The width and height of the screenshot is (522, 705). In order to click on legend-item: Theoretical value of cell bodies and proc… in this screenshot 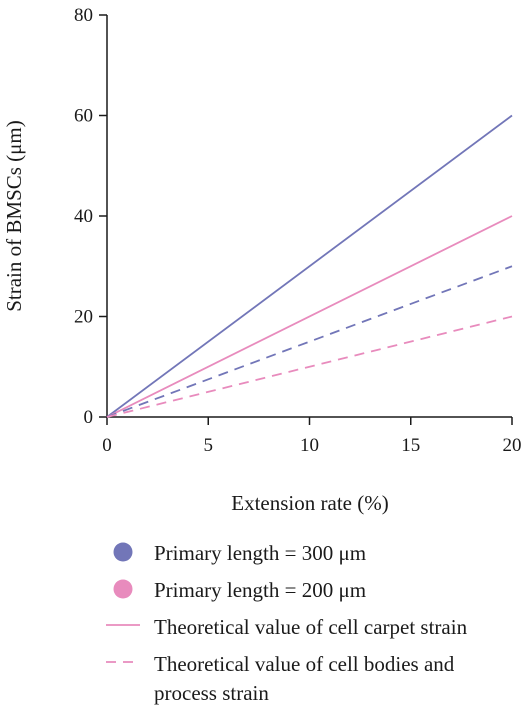, I will do `click(280, 678)`.